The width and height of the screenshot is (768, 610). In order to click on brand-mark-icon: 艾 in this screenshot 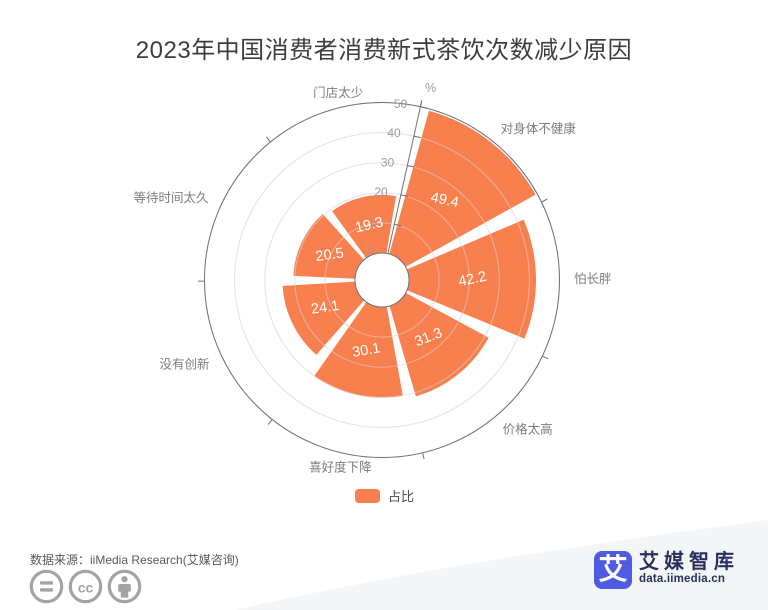, I will do `click(613, 570)`.